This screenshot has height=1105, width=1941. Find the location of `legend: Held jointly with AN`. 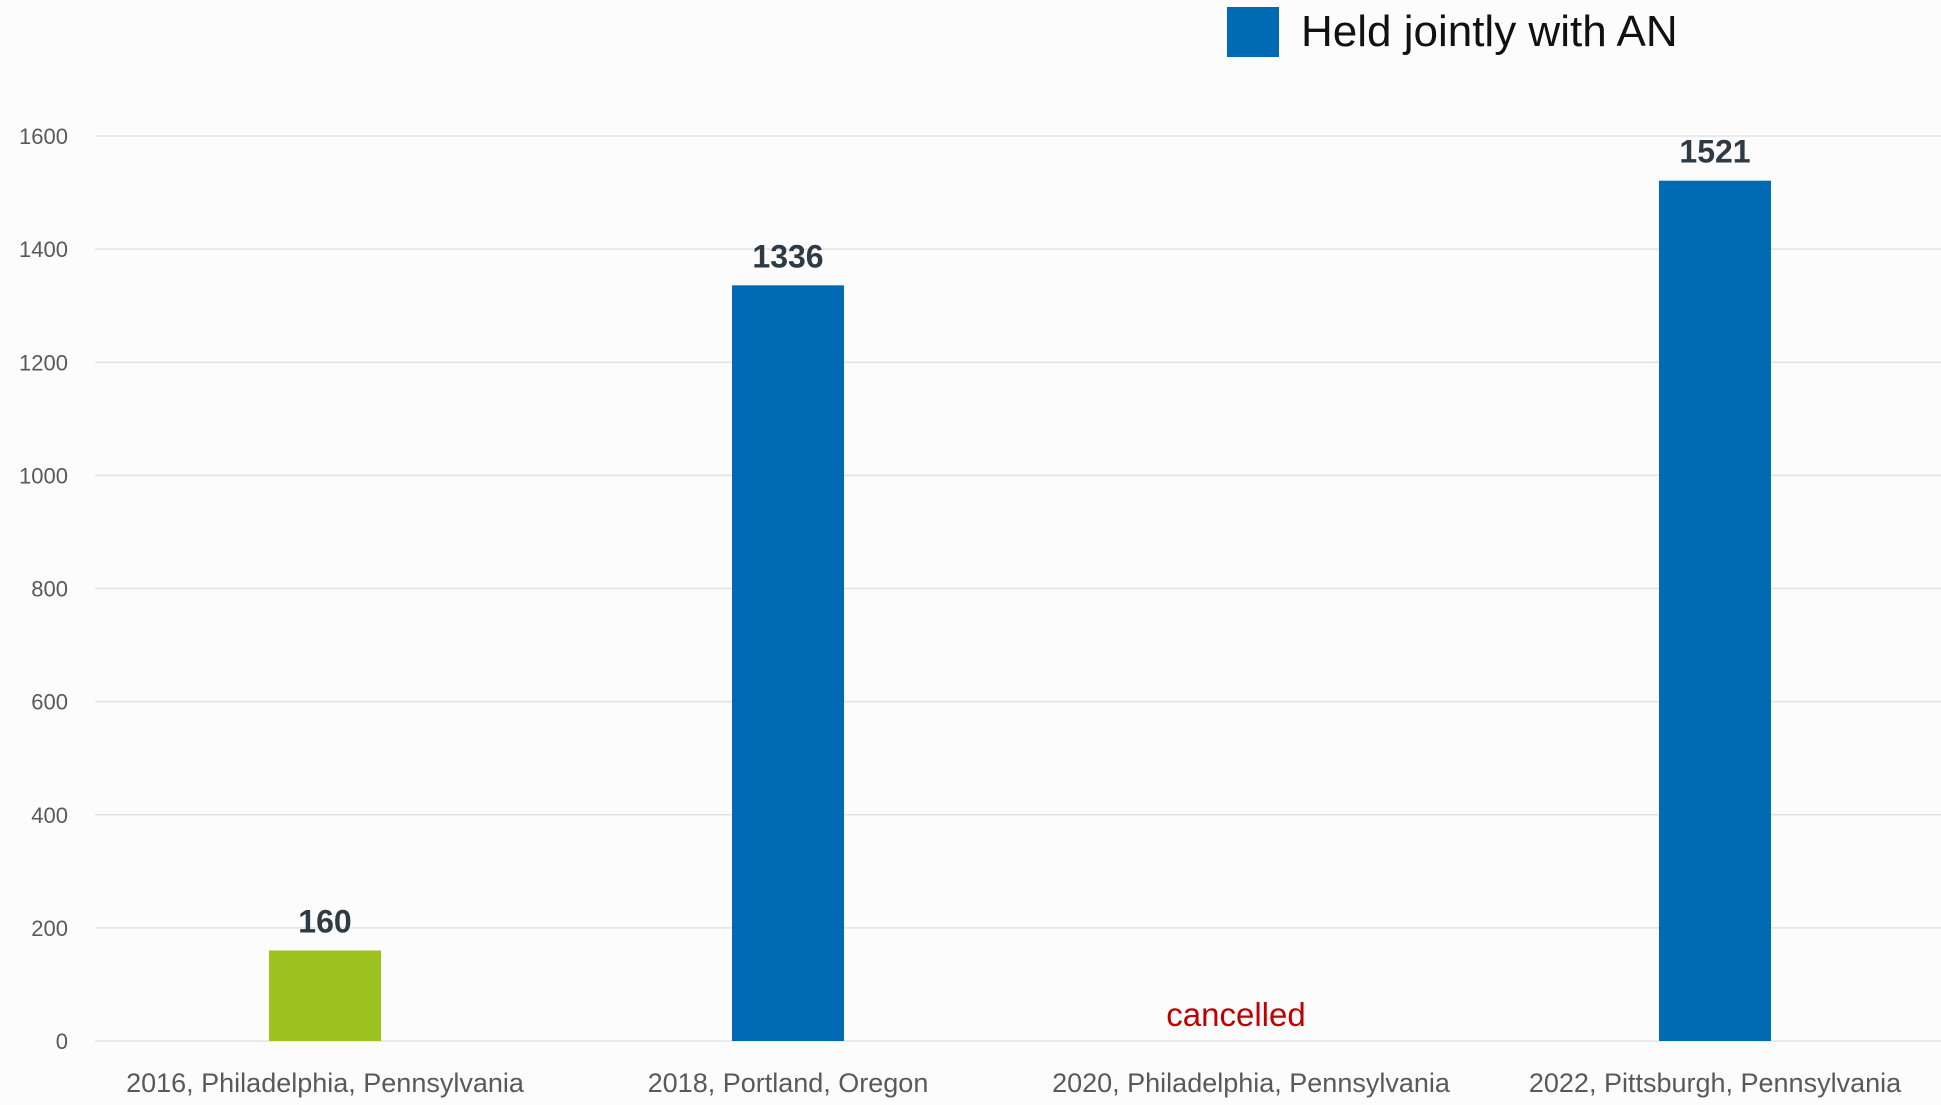

legend: Held jointly with AN is located at coordinates (1452, 32).